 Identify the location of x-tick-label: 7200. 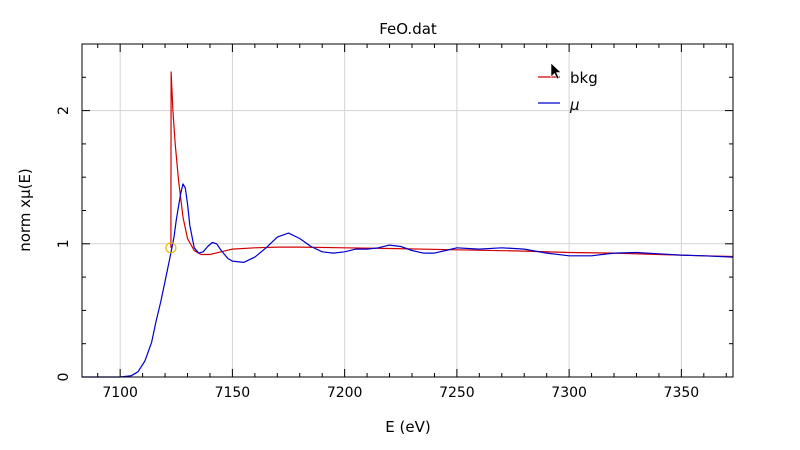
(345, 393).